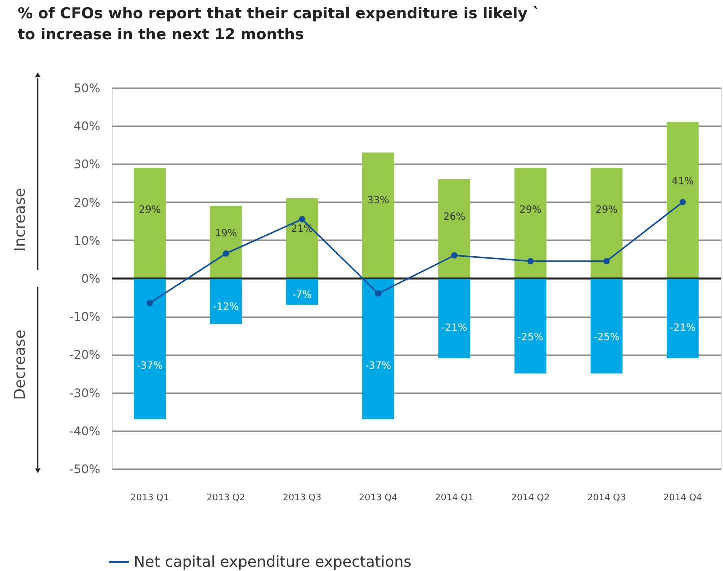 The height and width of the screenshot is (571, 723). I want to click on y-tick-label: -50%, so click(84, 469).